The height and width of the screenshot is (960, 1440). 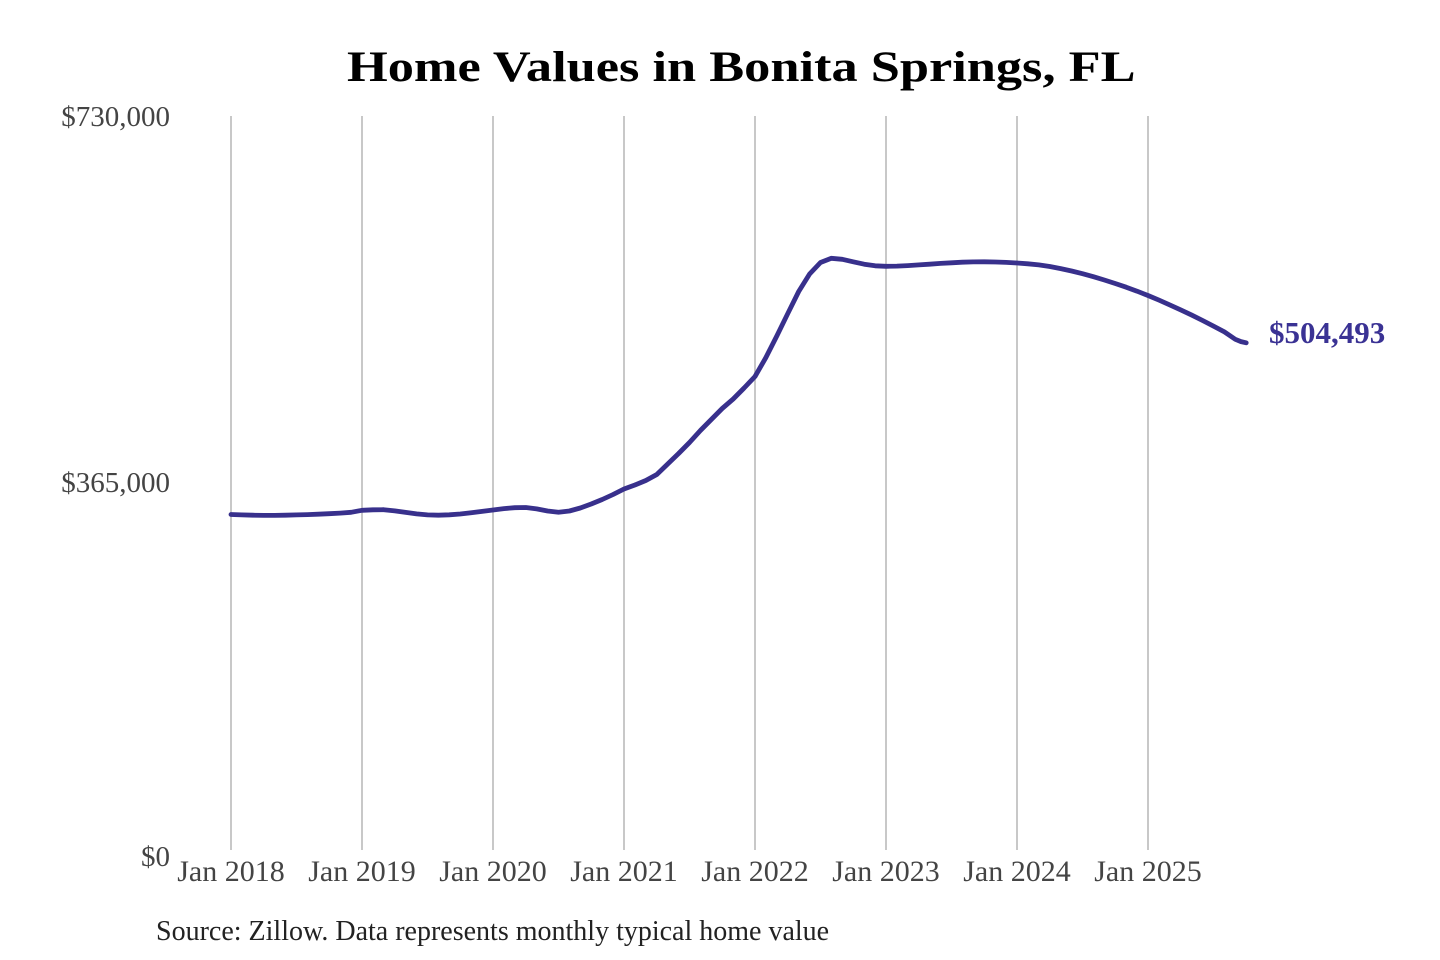 I want to click on svg-text: Jan 2024, so click(x=1017, y=871).